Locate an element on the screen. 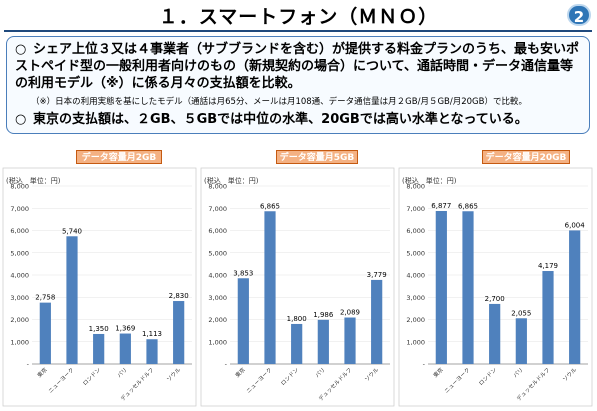 The height and width of the screenshot is (411, 597). bar-value-label: 2,830 is located at coordinates (179, 296).